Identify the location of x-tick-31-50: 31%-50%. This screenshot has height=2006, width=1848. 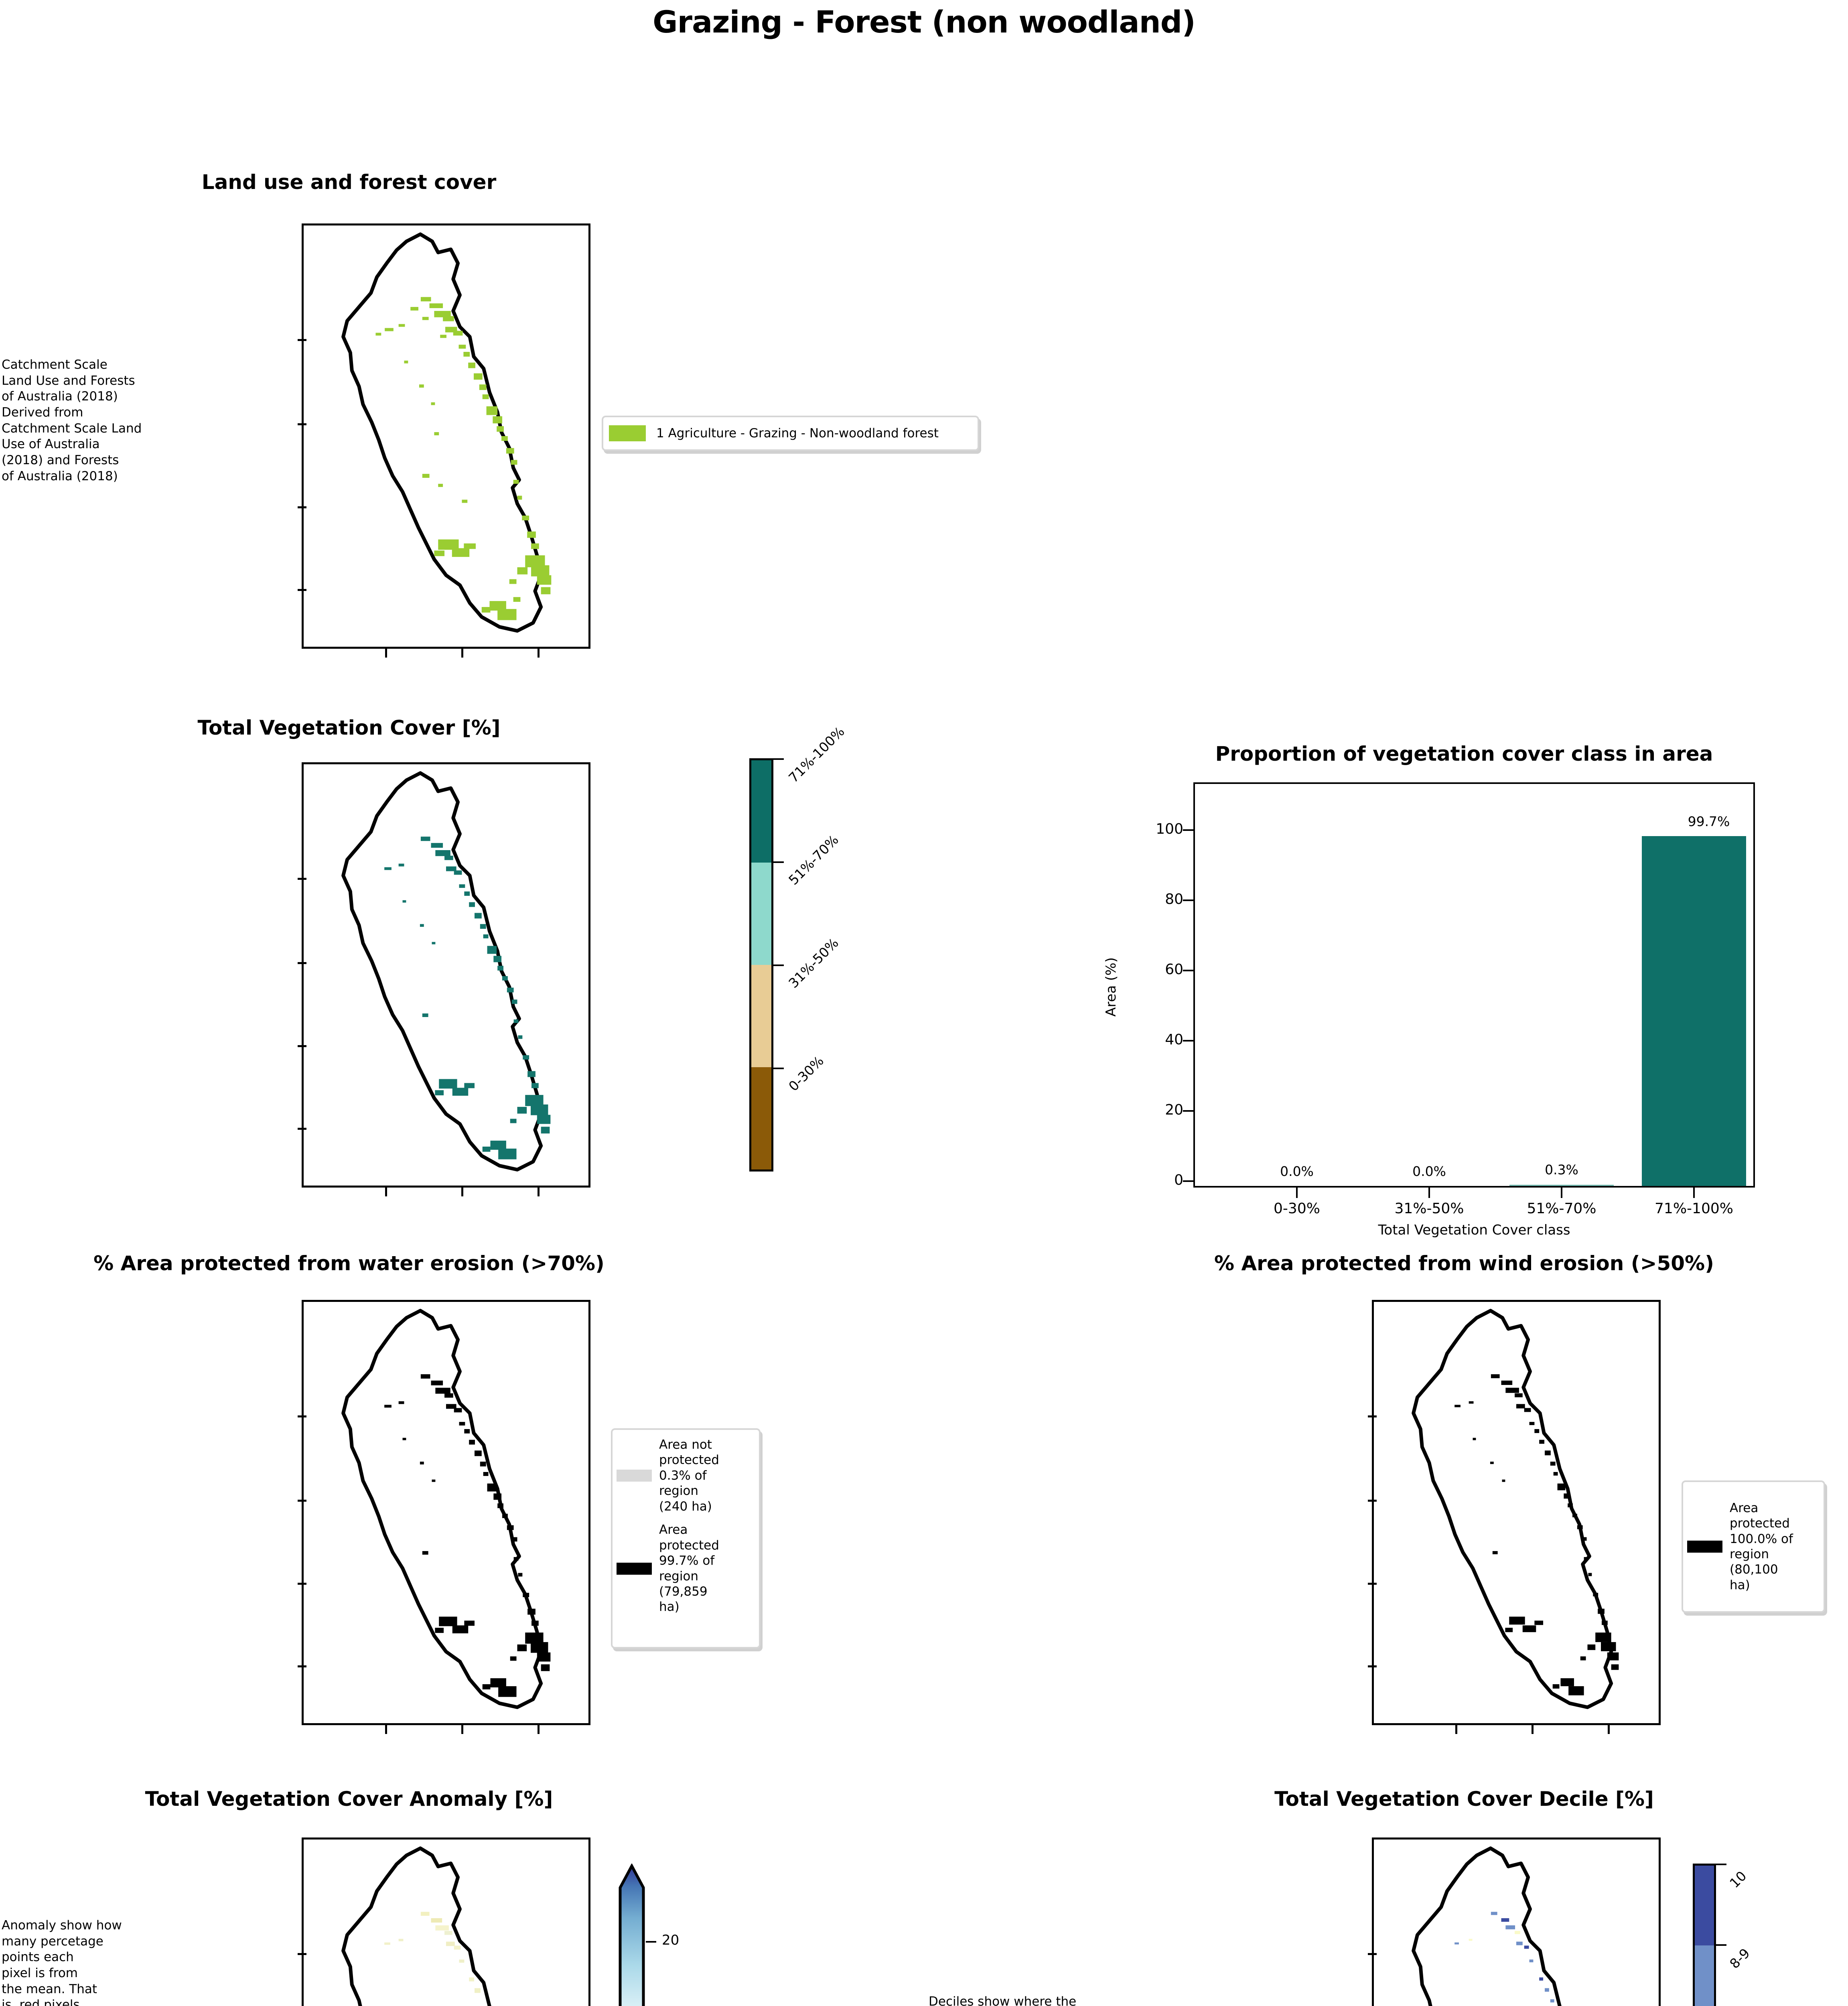
(1429, 1208).